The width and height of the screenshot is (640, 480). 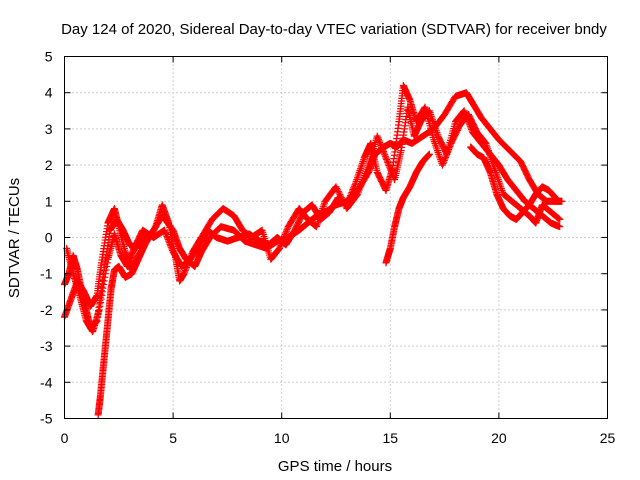 I want to click on y-tick-label: 1, so click(x=49, y=201).